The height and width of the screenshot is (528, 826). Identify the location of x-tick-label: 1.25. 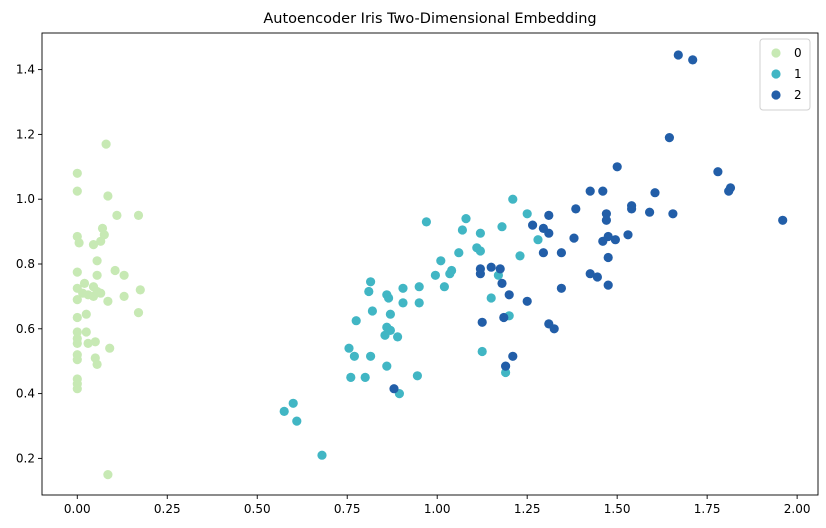
(527, 509).